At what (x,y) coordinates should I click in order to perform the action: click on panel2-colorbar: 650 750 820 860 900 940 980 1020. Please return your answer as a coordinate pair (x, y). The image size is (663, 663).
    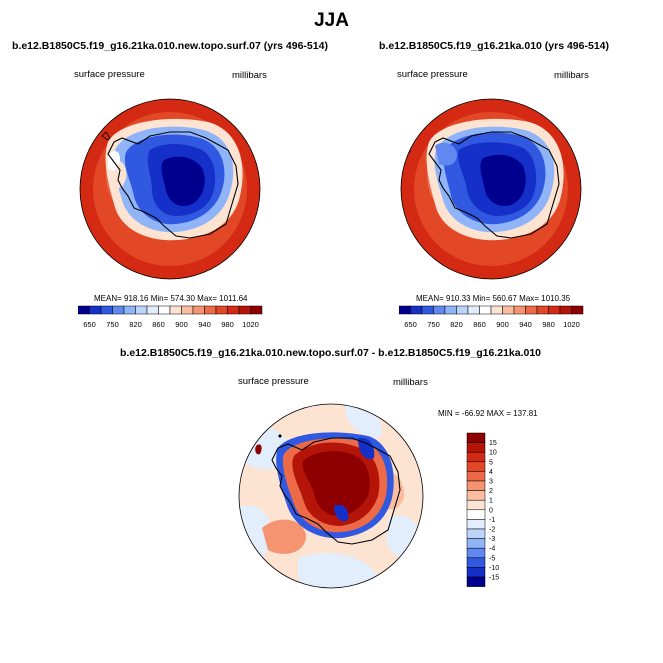
    Looking at the image, I should click on (491, 317).